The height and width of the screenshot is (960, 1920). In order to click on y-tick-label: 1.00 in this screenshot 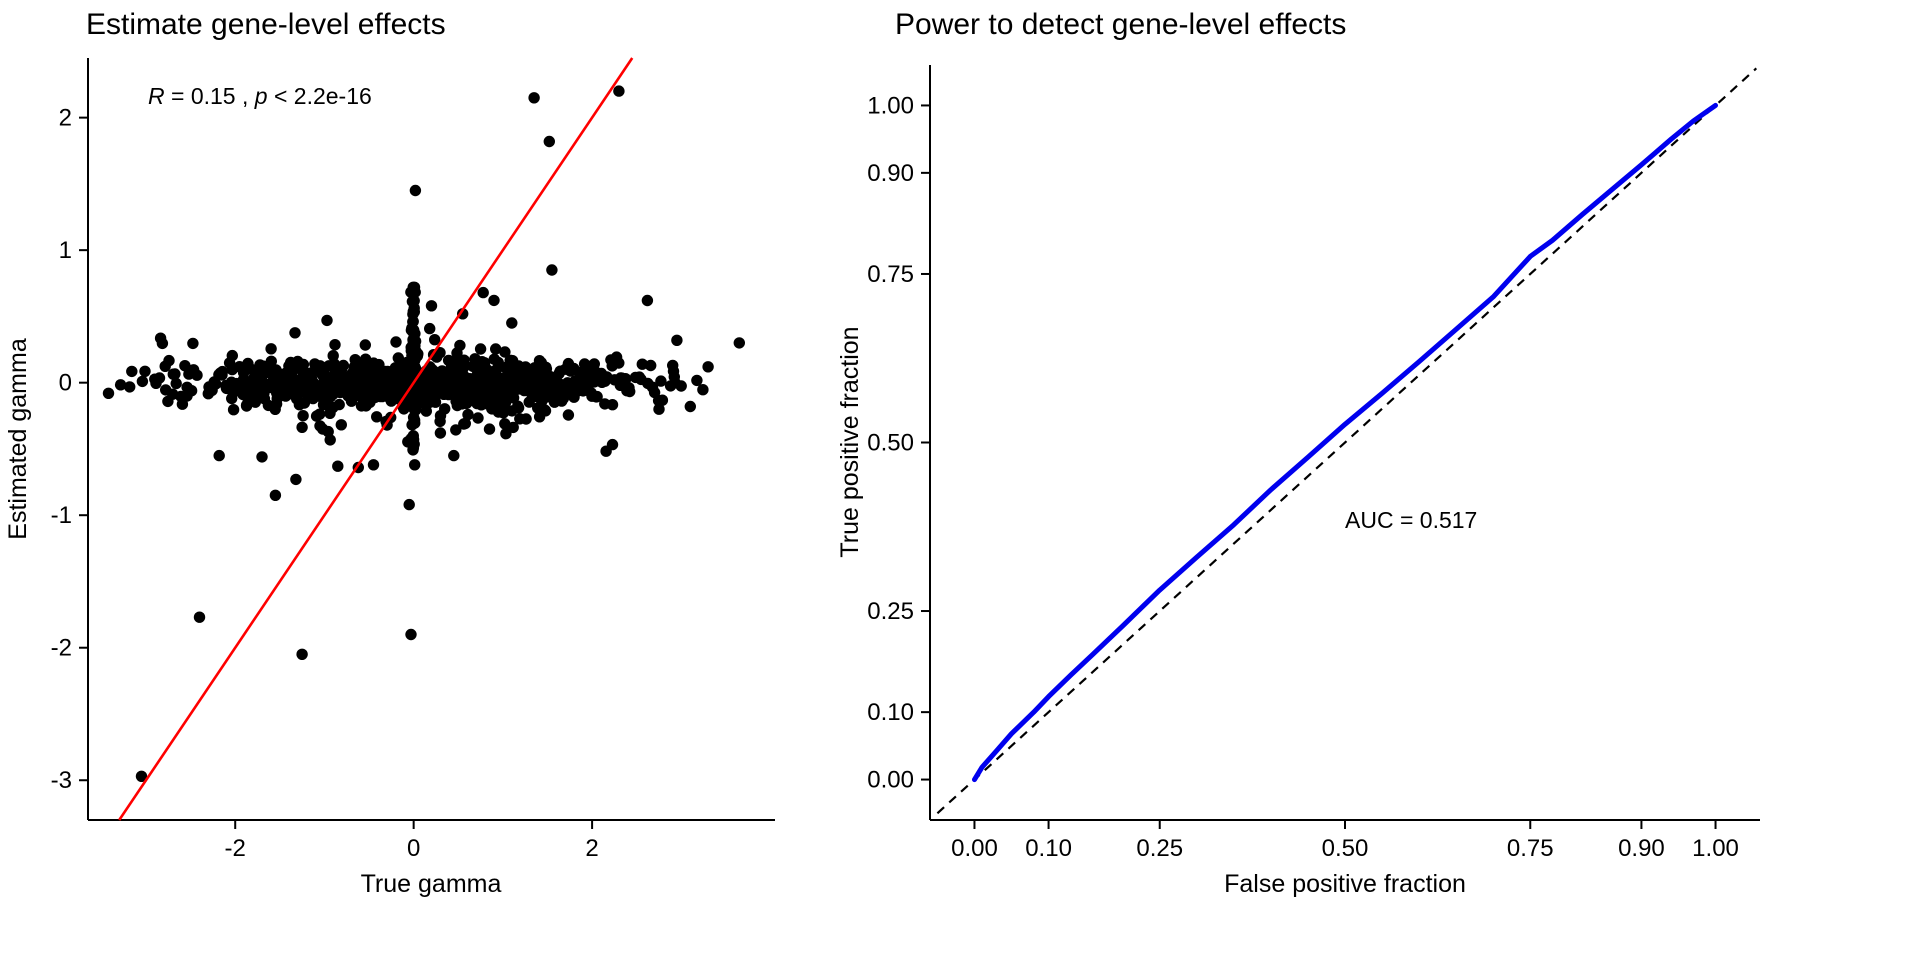, I will do `click(890, 105)`.